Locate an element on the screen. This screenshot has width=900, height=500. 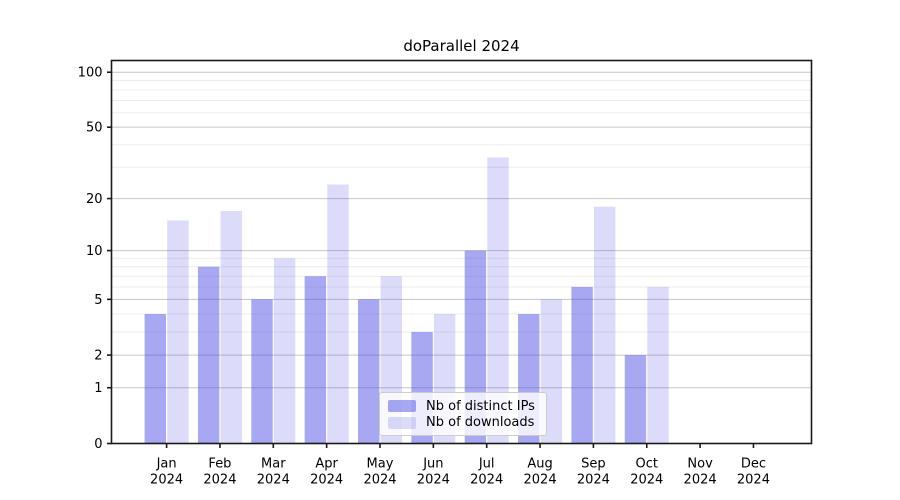
y-tick-label: 5 is located at coordinates (98, 300).